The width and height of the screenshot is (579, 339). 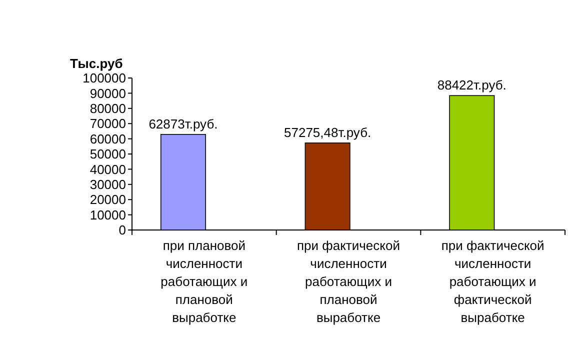 I want to click on y-tick-label: 60000, so click(x=108, y=138).